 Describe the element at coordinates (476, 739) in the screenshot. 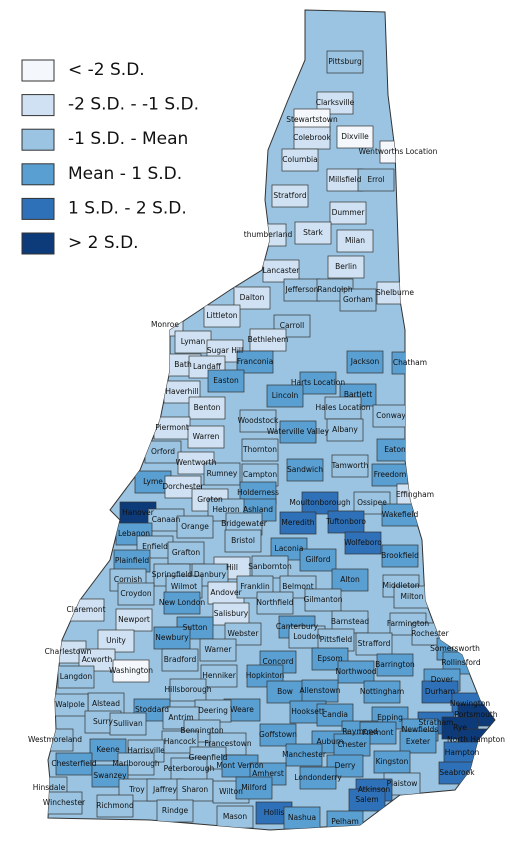

I see `town-name: North Hampton` at that location.